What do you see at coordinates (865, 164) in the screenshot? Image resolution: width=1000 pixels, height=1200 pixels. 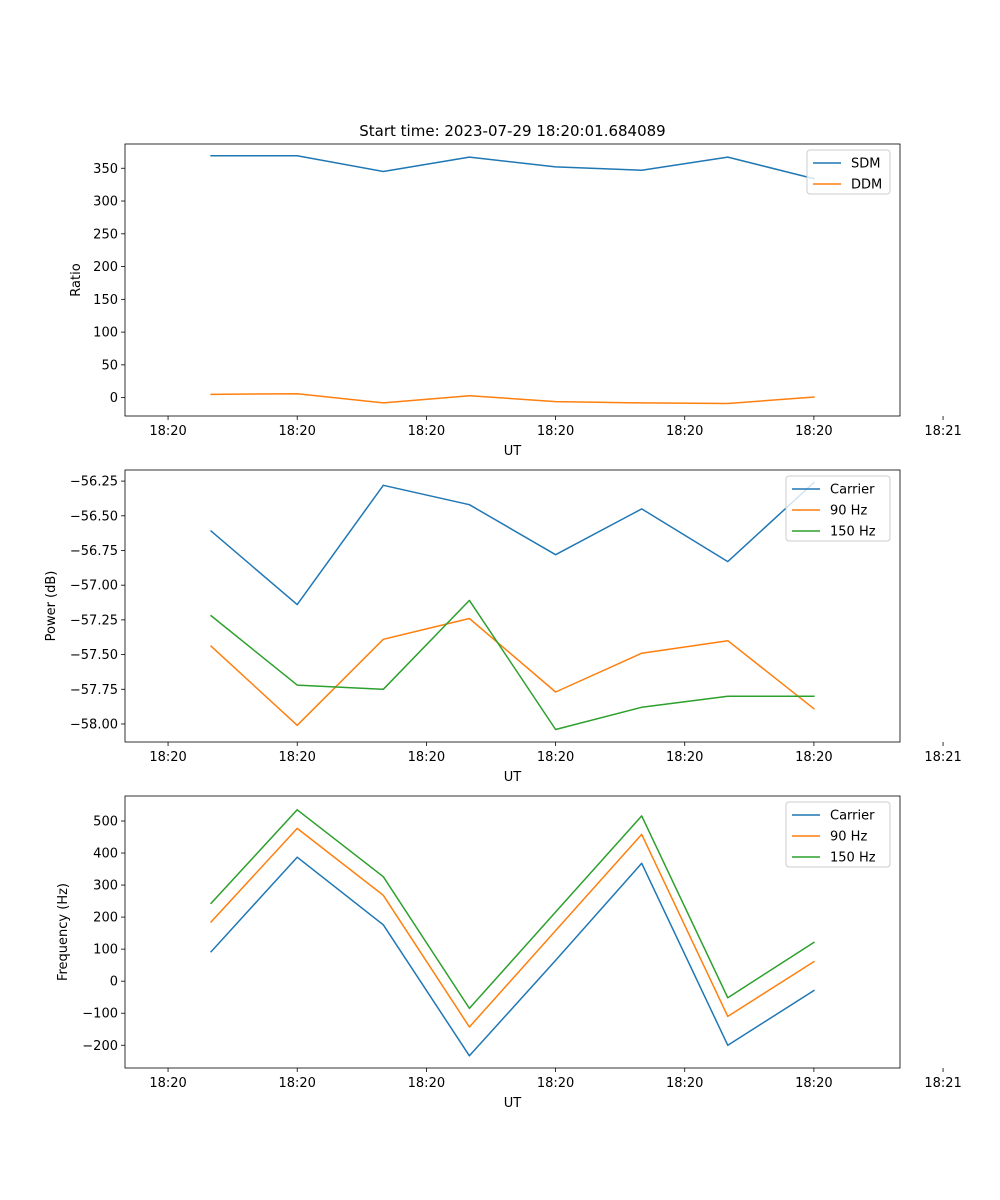 I see `legend-label: SDM` at bounding box center [865, 164].